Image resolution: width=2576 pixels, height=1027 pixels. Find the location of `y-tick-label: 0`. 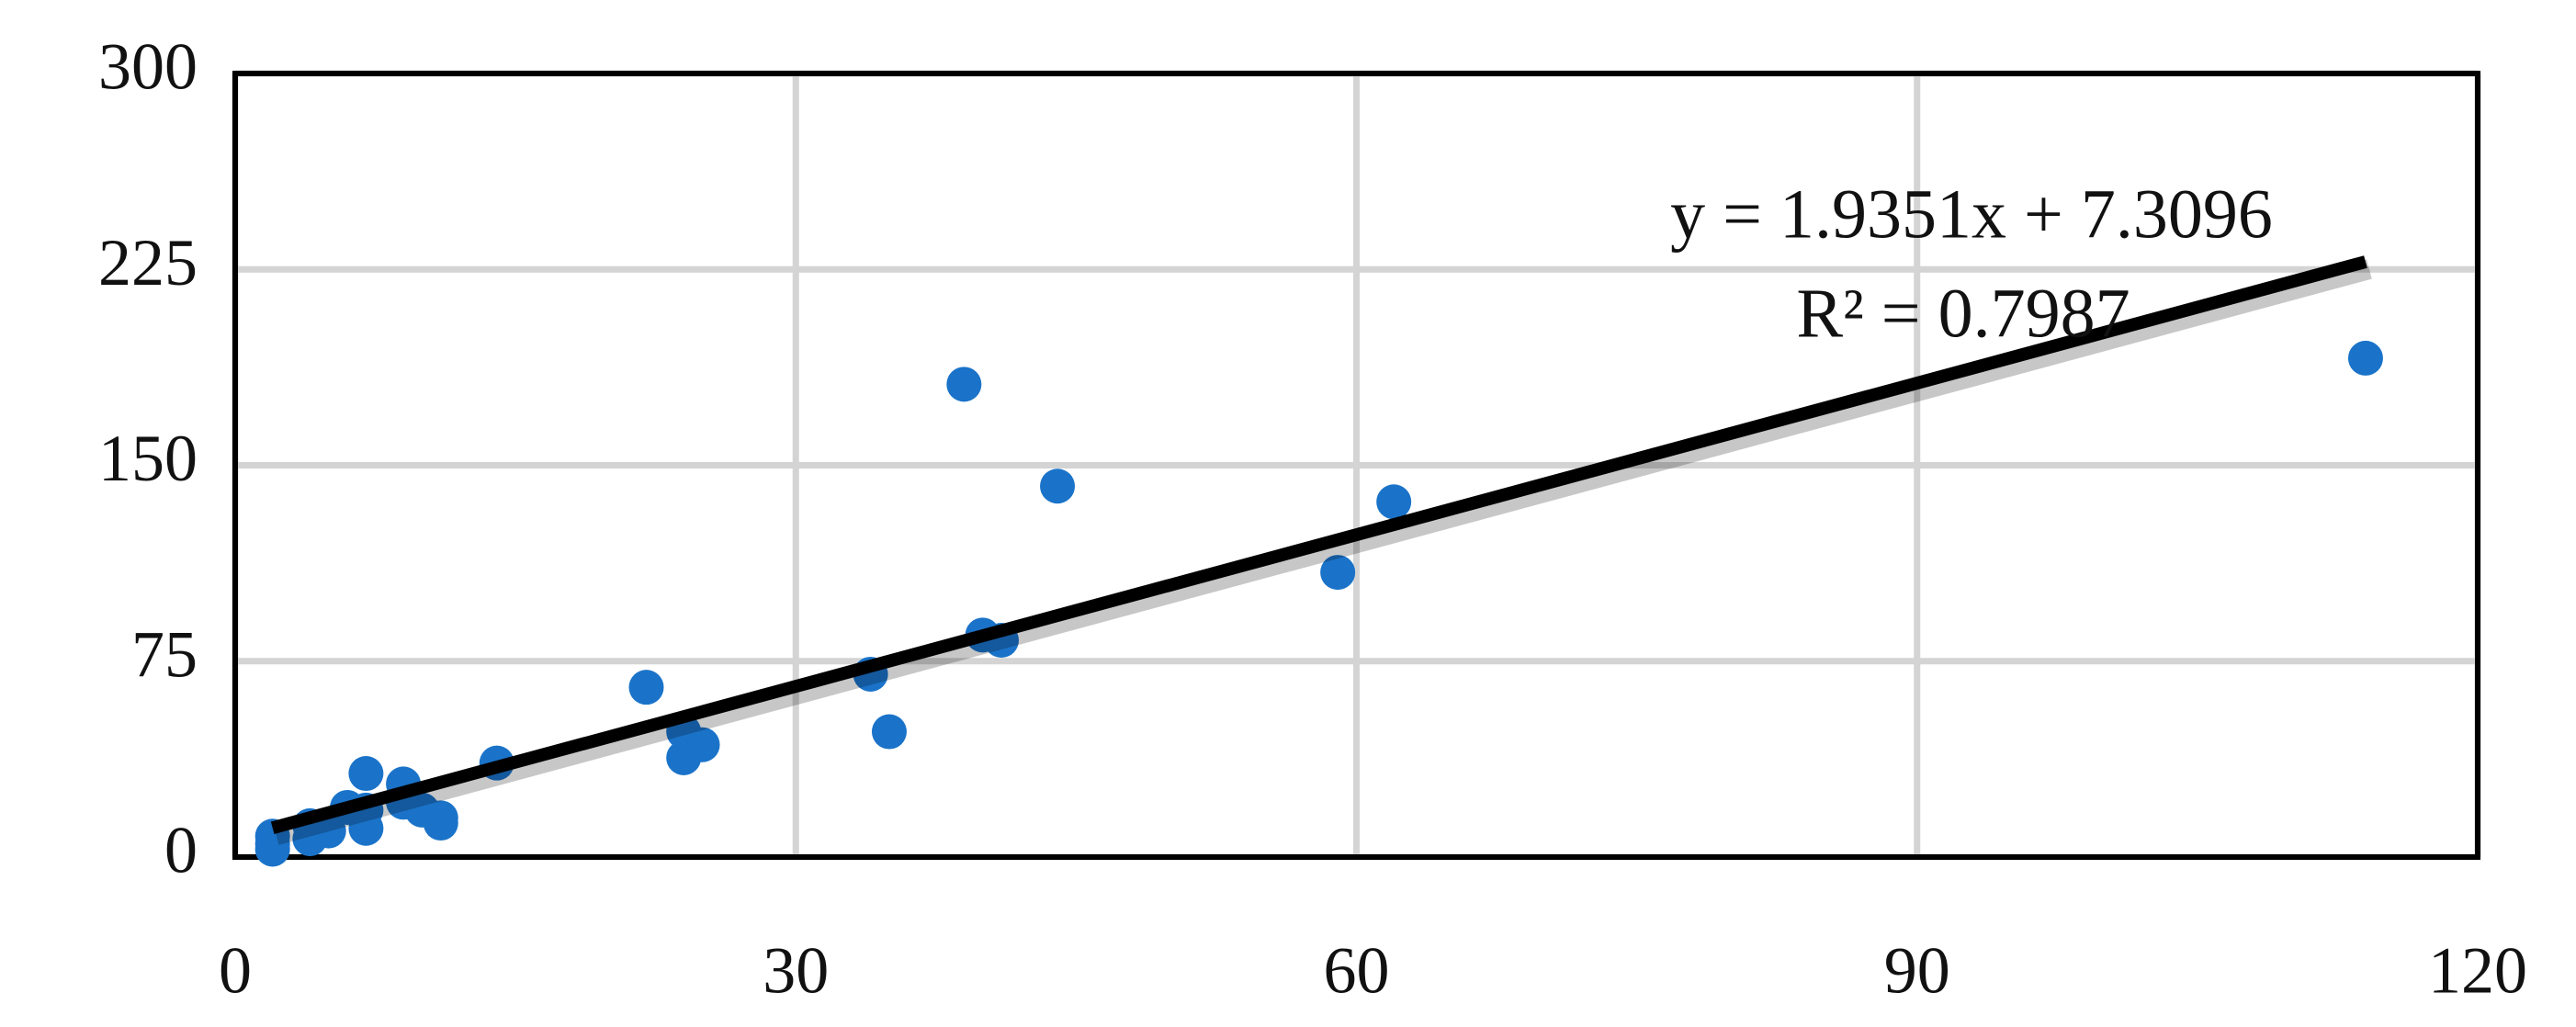

y-tick-label: 0 is located at coordinates (181, 850).